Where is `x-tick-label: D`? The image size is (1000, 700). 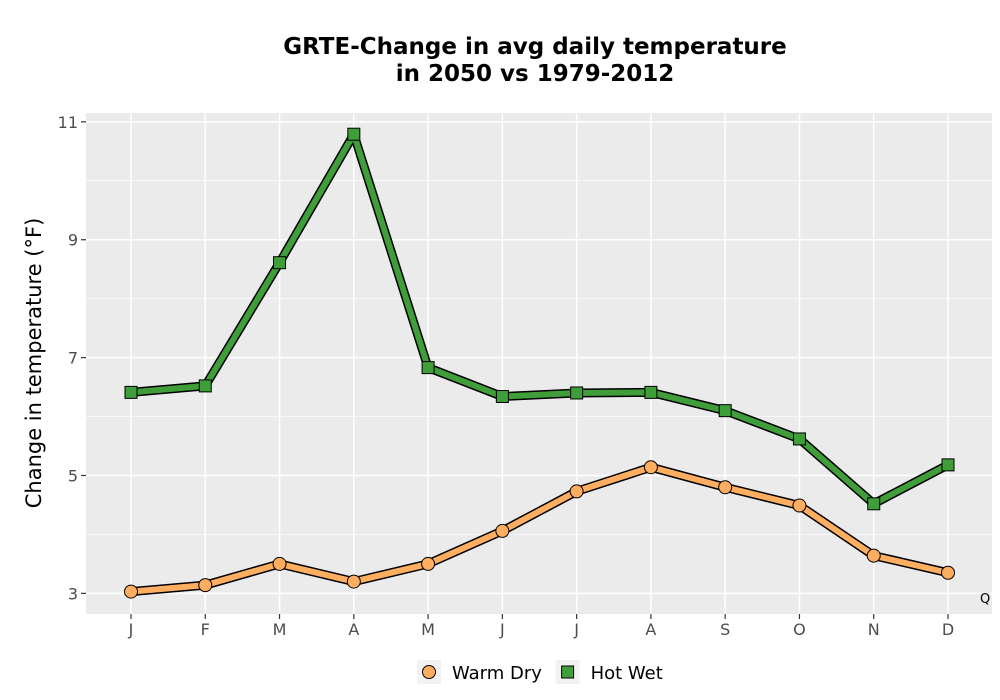
x-tick-label: D is located at coordinates (948, 629).